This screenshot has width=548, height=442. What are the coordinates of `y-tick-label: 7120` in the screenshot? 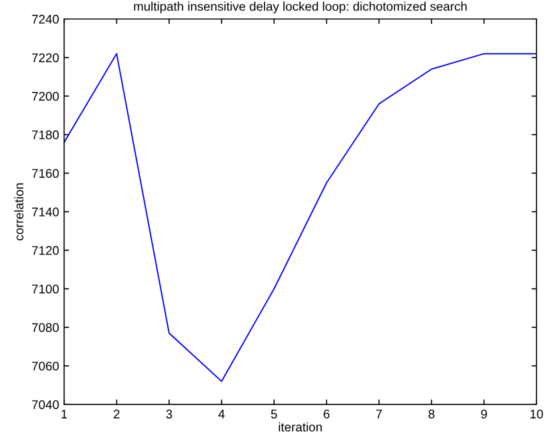 It's located at (45, 250).